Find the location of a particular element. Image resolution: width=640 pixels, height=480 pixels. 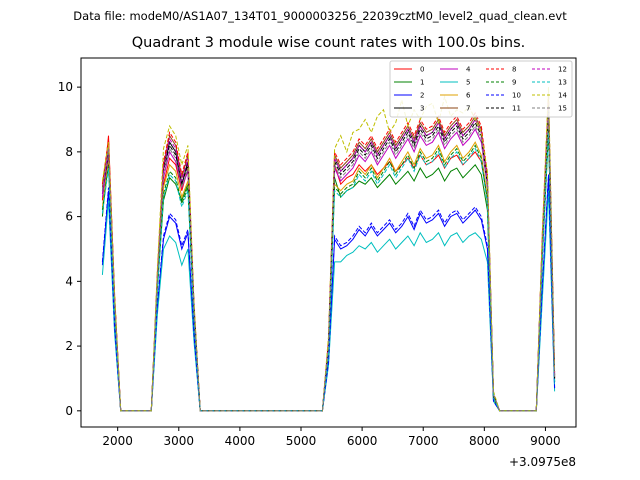

legend-label-8: 8 is located at coordinates (514, 70).